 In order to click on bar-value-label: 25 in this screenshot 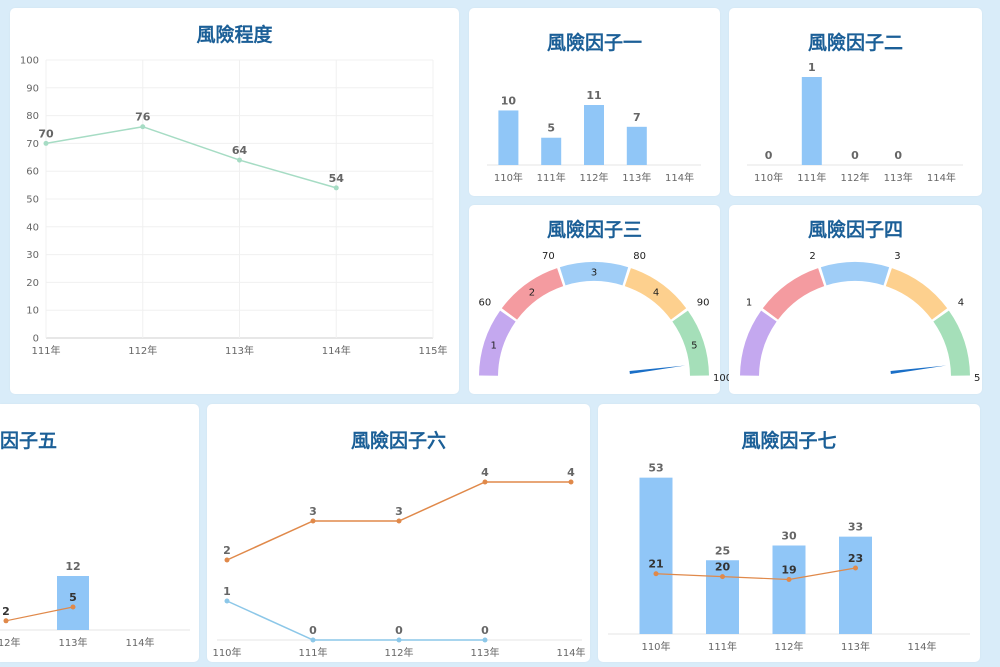, I will do `click(722, 550)`.